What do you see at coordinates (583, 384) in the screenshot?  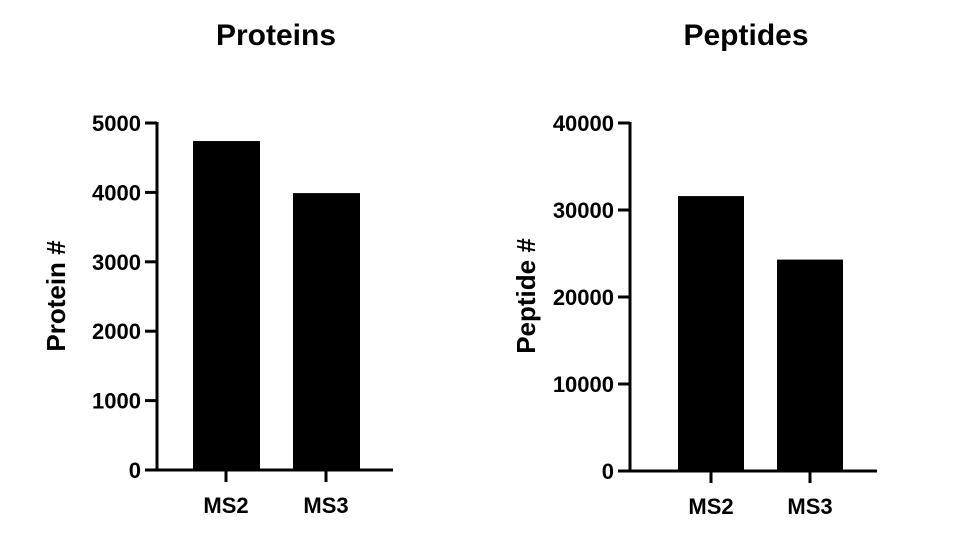 I see `y-tick-label: 10000` at bounding box center [583, 384].